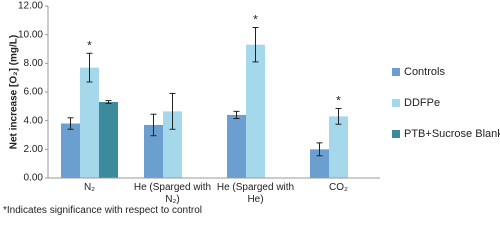 The width and height of the screenshot is (500, 240). I want to click on y-tick-label: 12.00, so click(30, 6).